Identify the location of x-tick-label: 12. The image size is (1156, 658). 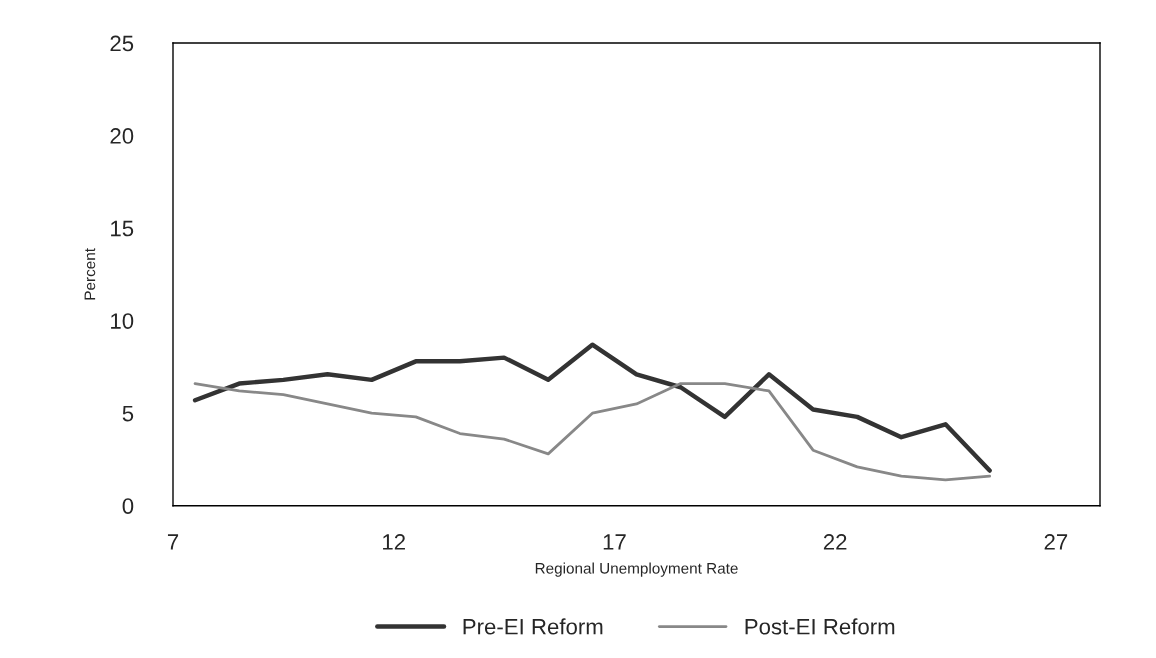
(394, 542).